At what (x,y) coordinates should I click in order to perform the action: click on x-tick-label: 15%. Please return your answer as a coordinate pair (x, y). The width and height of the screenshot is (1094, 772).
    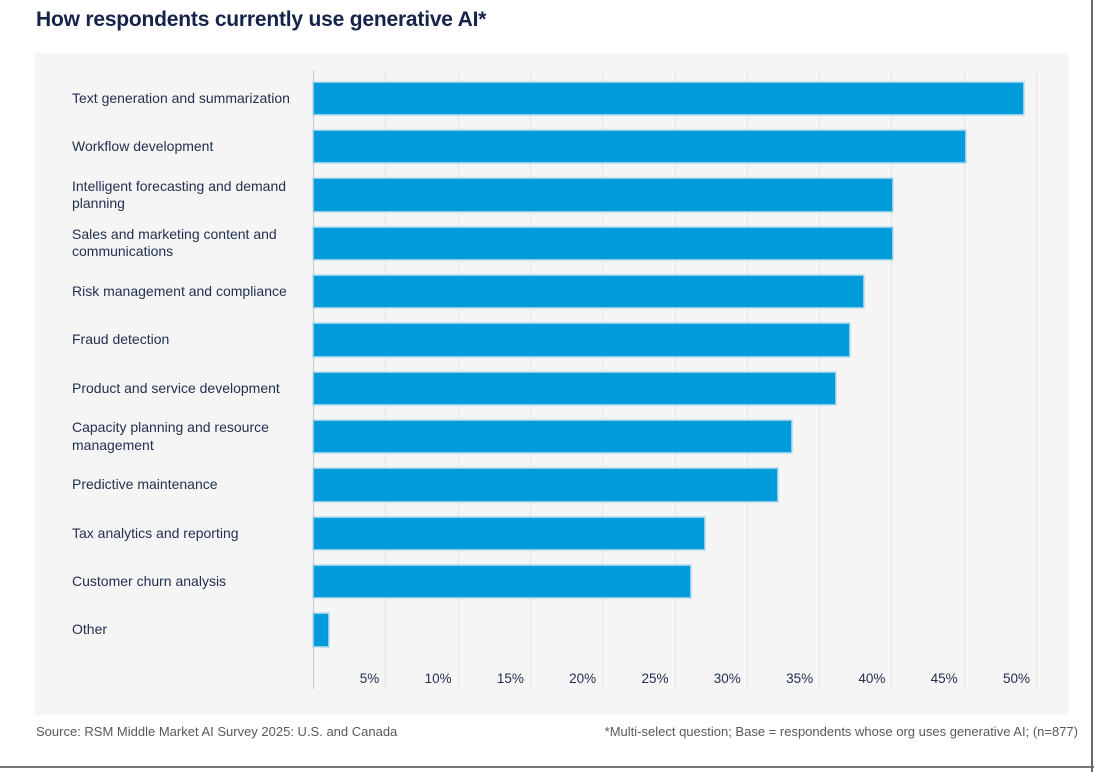
    Looking at the image, I should click on (510, 678).